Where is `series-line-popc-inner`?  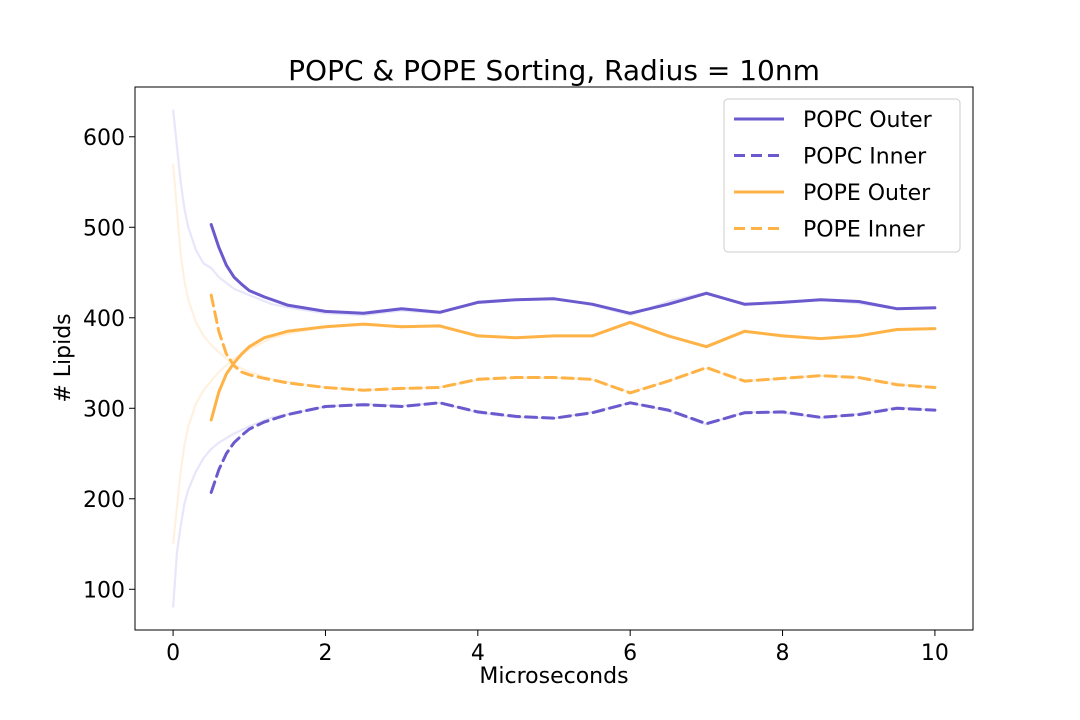 series-line-popc-inner is located at coordinates (573, 447).